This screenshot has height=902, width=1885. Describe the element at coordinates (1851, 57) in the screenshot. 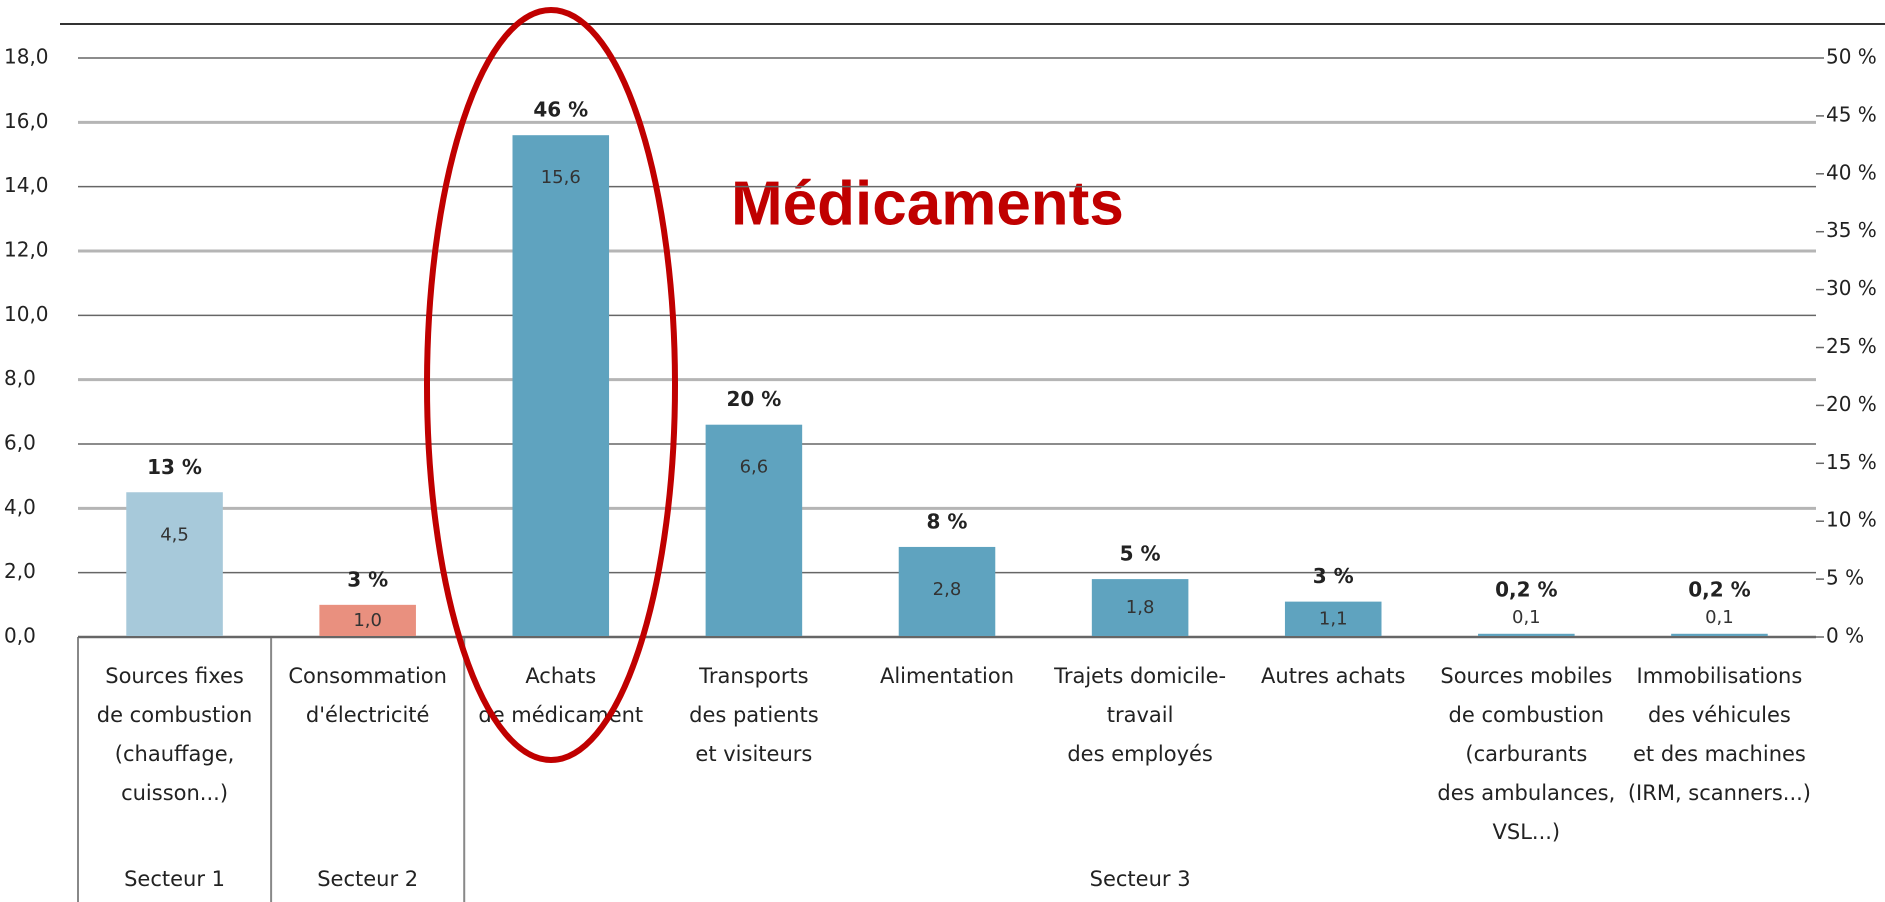

I see `y2-tick-label: 50 %` at that location.